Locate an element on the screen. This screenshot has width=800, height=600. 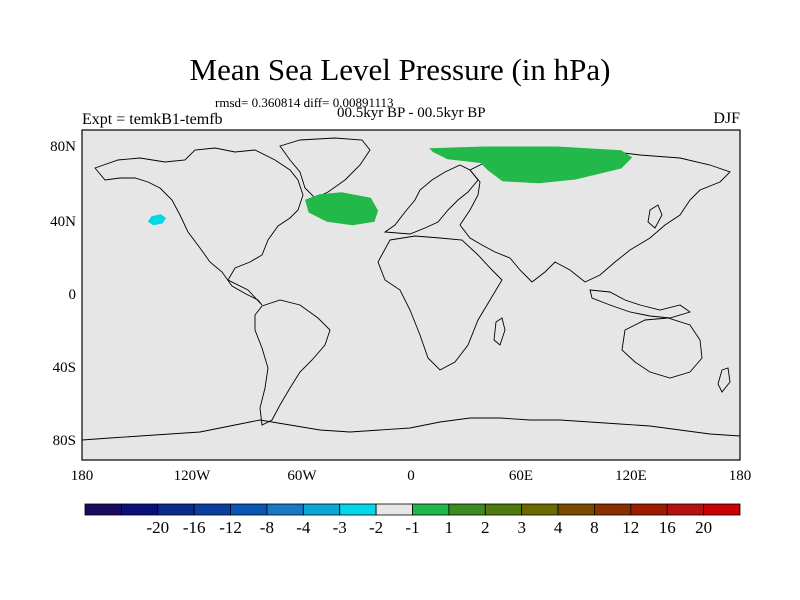
lat-label: 40N is located at coordinates (63, 222).